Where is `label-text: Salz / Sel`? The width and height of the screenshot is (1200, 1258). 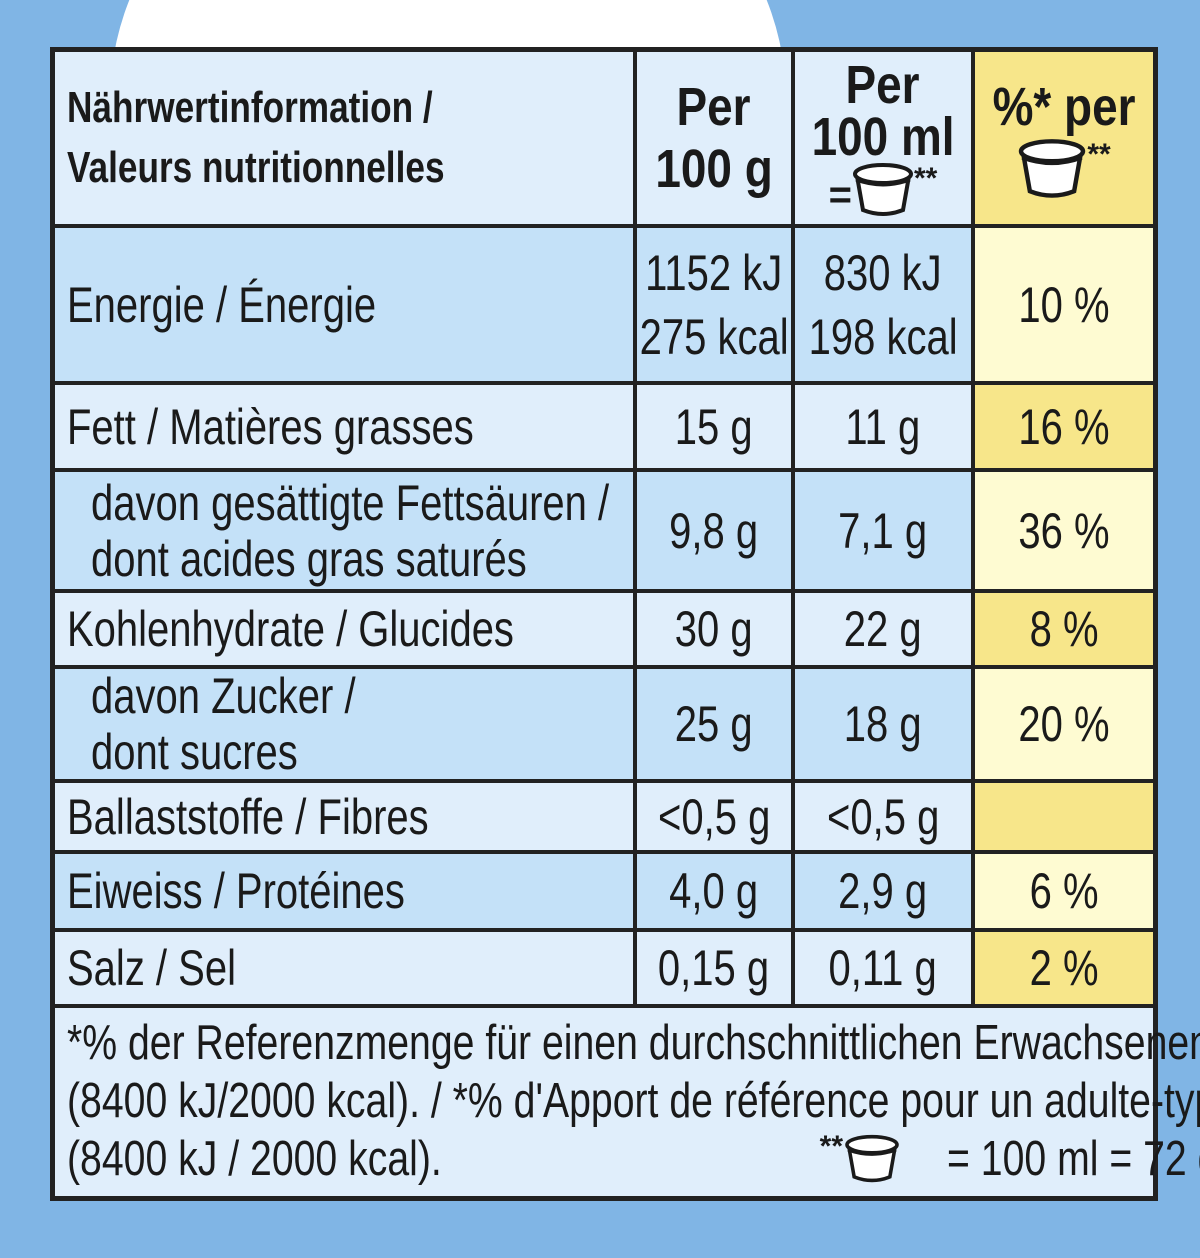 label-text: Salz / Sel is located at coordinates (151, 968).